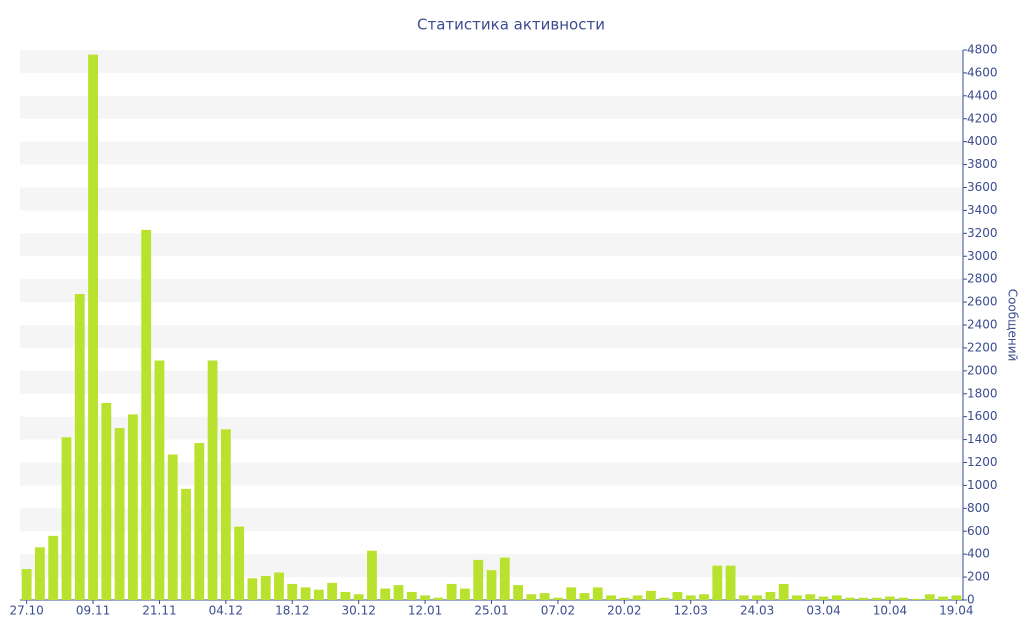 The height and width of the screenshot is (640, 1024). Describe the element at coordinates (425, 611) in the screenshot. I see `x-tick-label: 12.01` at that location.